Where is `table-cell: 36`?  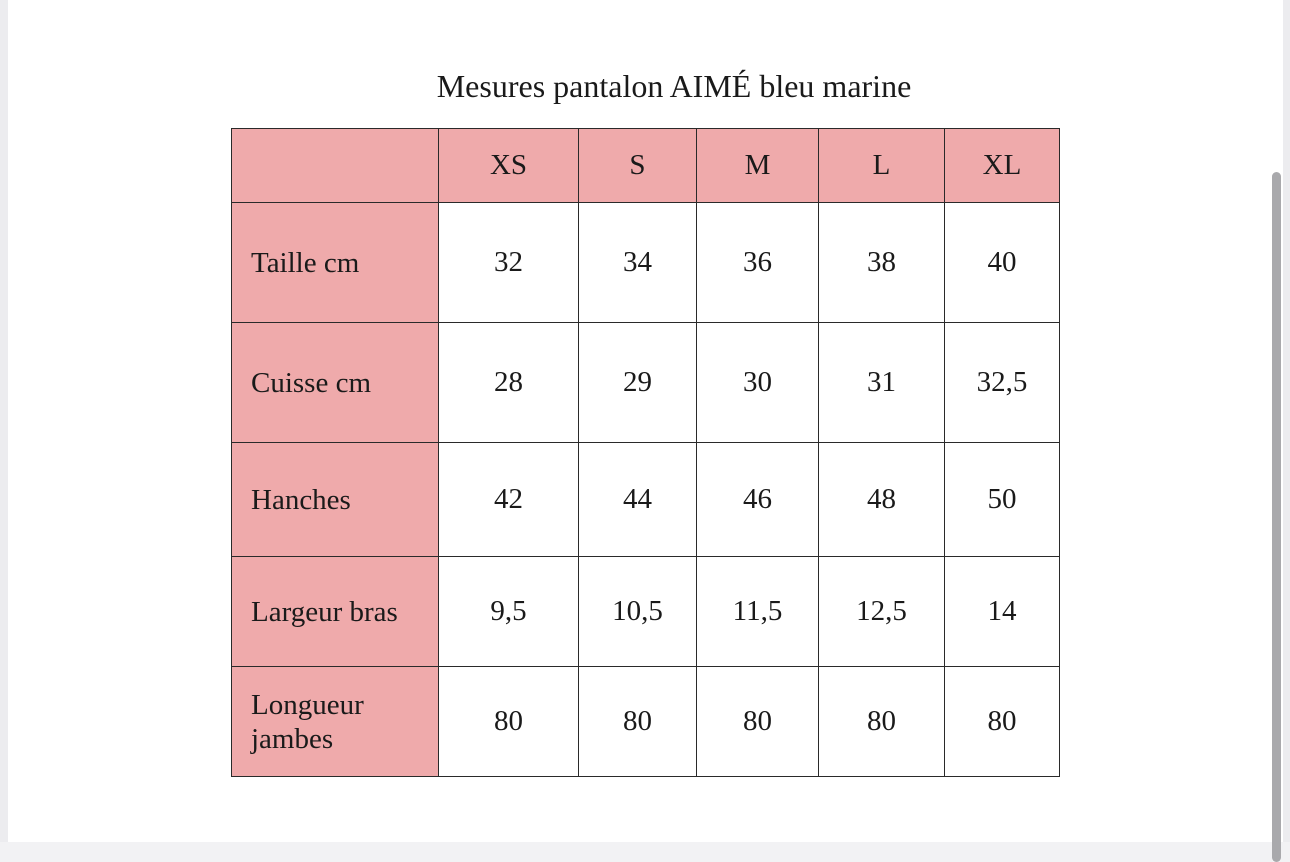
table-cell: 36 is located at coordinates (757, 262).